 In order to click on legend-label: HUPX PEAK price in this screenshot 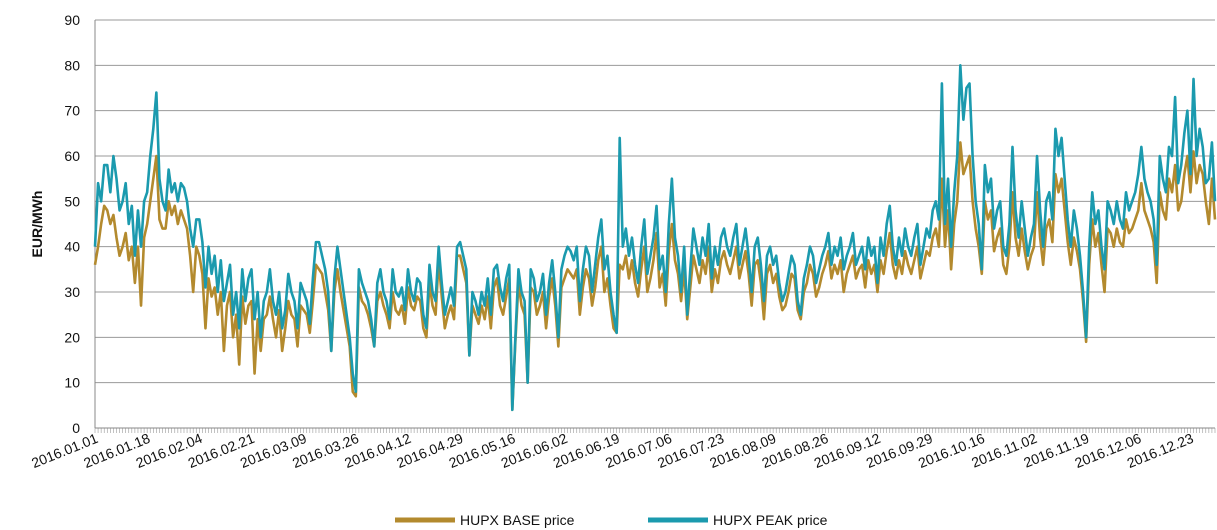, I will do `click(770, 520)`.